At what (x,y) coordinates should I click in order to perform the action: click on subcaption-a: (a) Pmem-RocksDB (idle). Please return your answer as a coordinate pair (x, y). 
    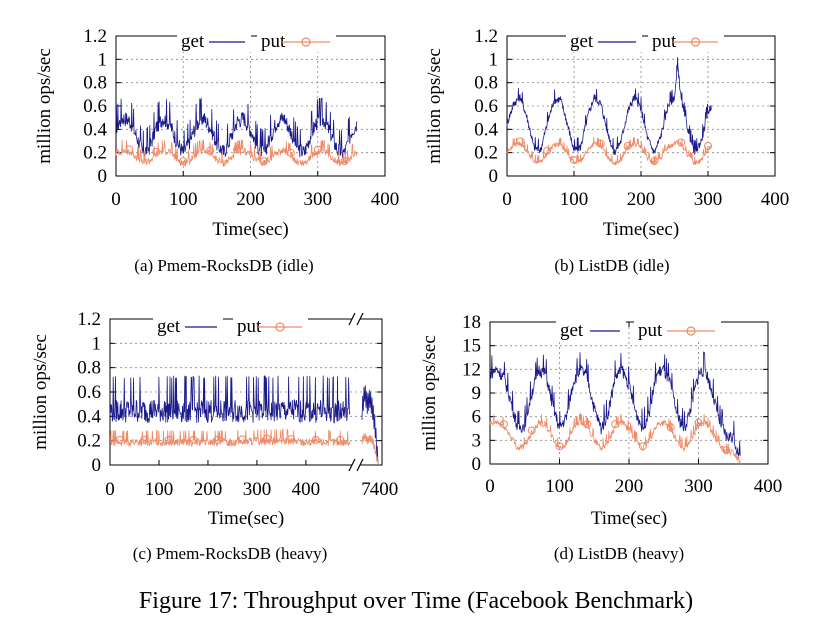
    Looking at the image, I should click on (224, 265).